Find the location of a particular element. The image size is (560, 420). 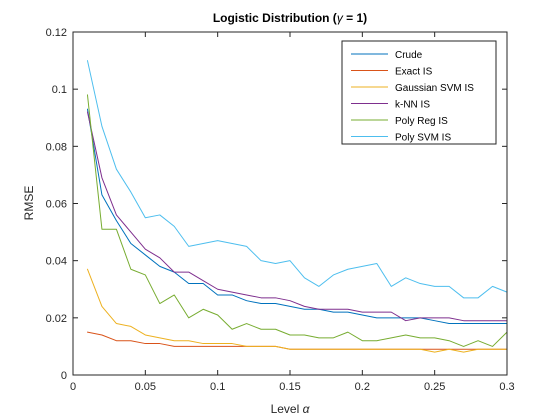

title-suffix: = 1) is located at coordinates (355, 18).